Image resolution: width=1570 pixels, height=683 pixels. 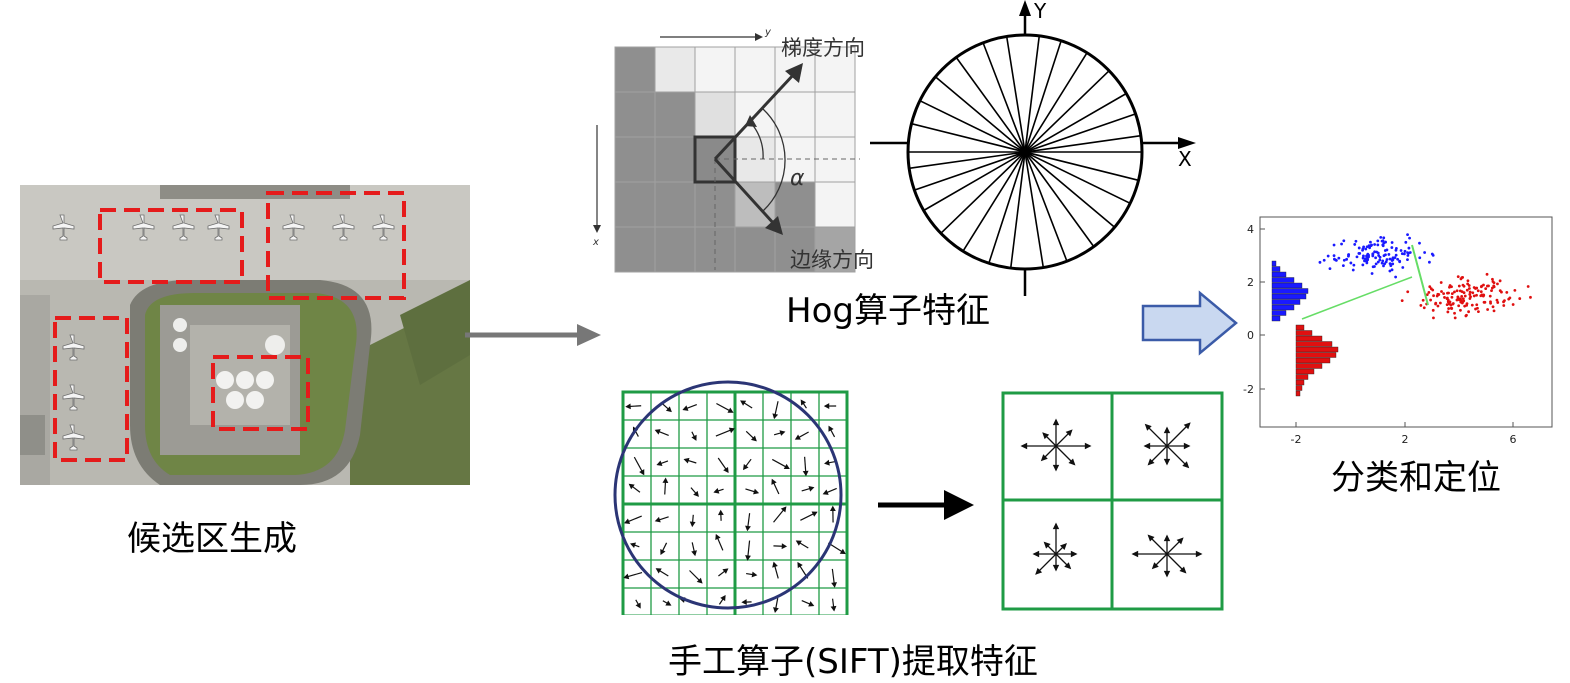 What do you see at coordinates (1398, 331) in the screenshot?
I see `classification-scatter: 4 2 0 -2 -2 2 6` at bounding box center [1398, 331].